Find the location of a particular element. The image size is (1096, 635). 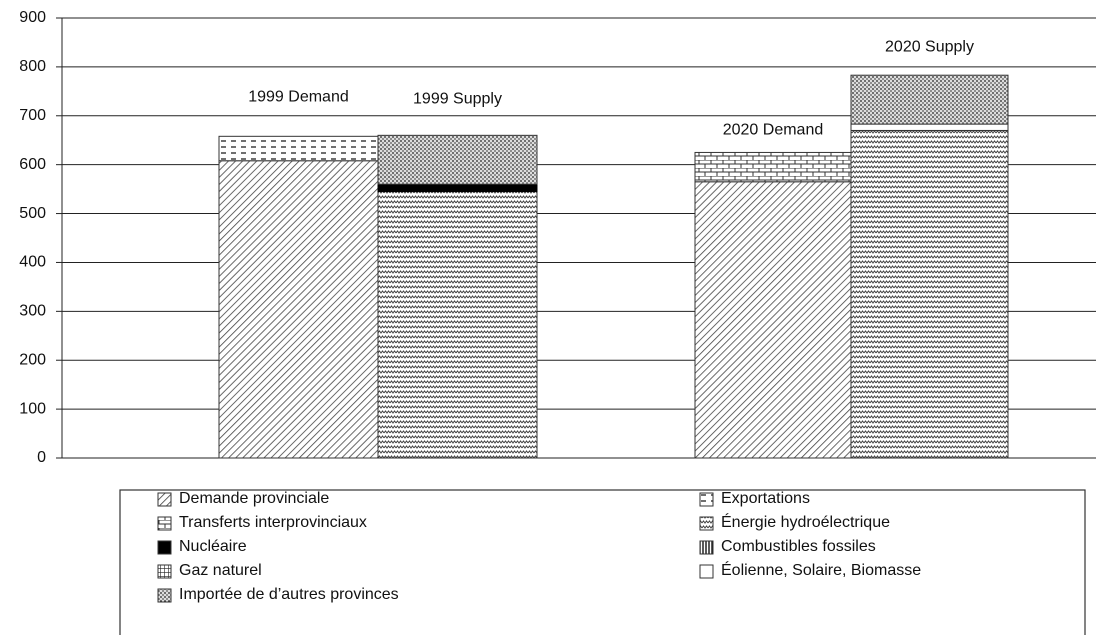

bar-label: 2020 Supply is located at coordinates (929, 46).